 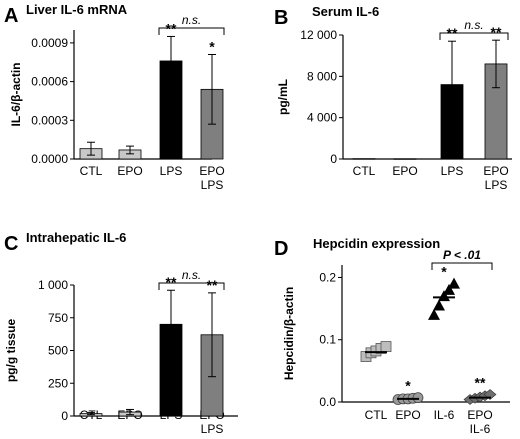 What do you see at coordinates (376, 243) in the screenshot?
I see `panel-title: Hepcidin expression` at bounding box center [376, 243].